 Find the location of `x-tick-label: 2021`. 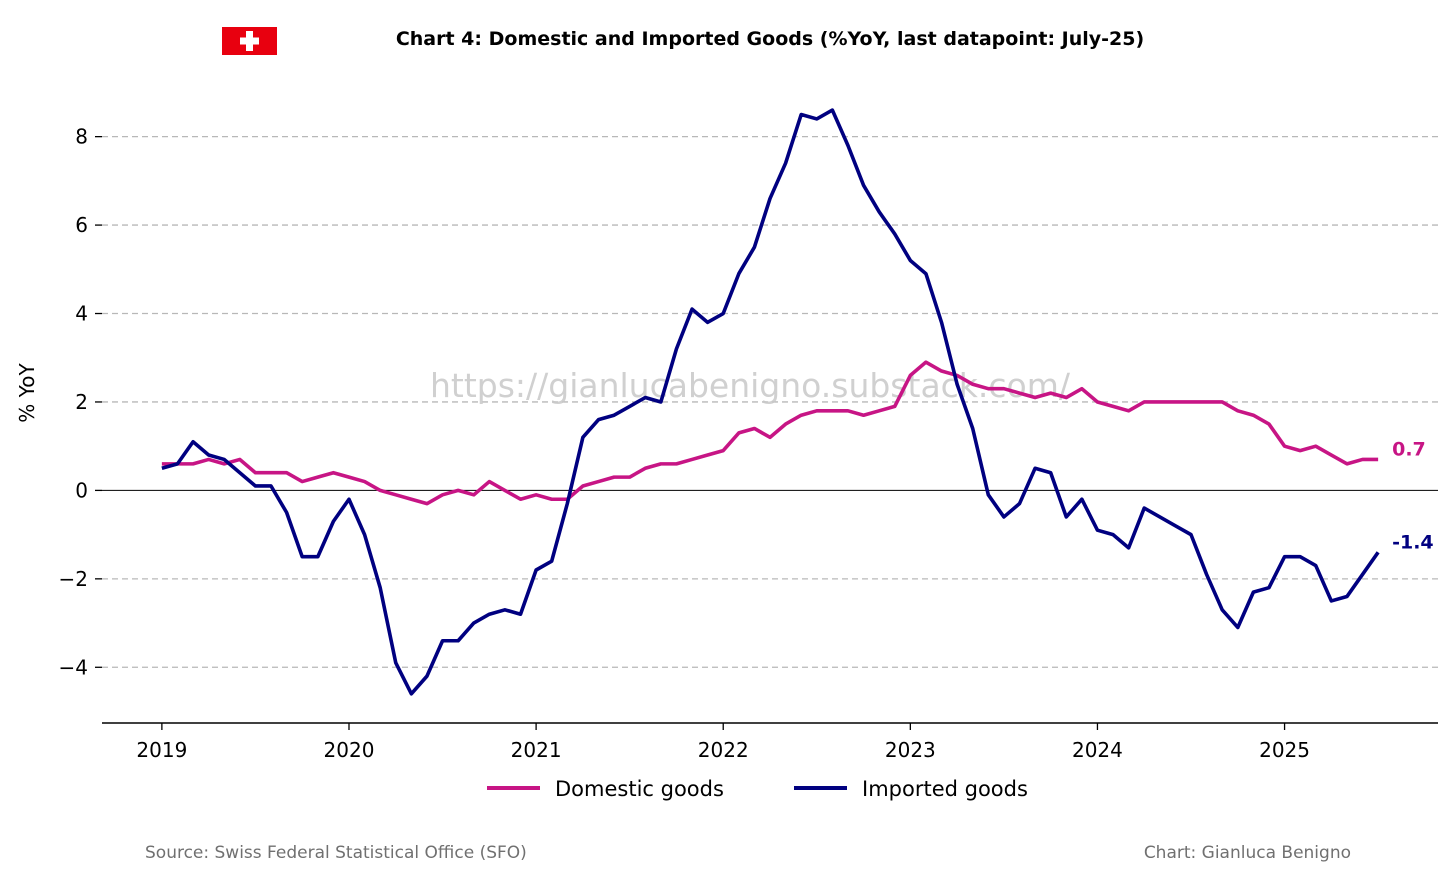

x-tick-label: 2021 is located at coordinates (536, 750).